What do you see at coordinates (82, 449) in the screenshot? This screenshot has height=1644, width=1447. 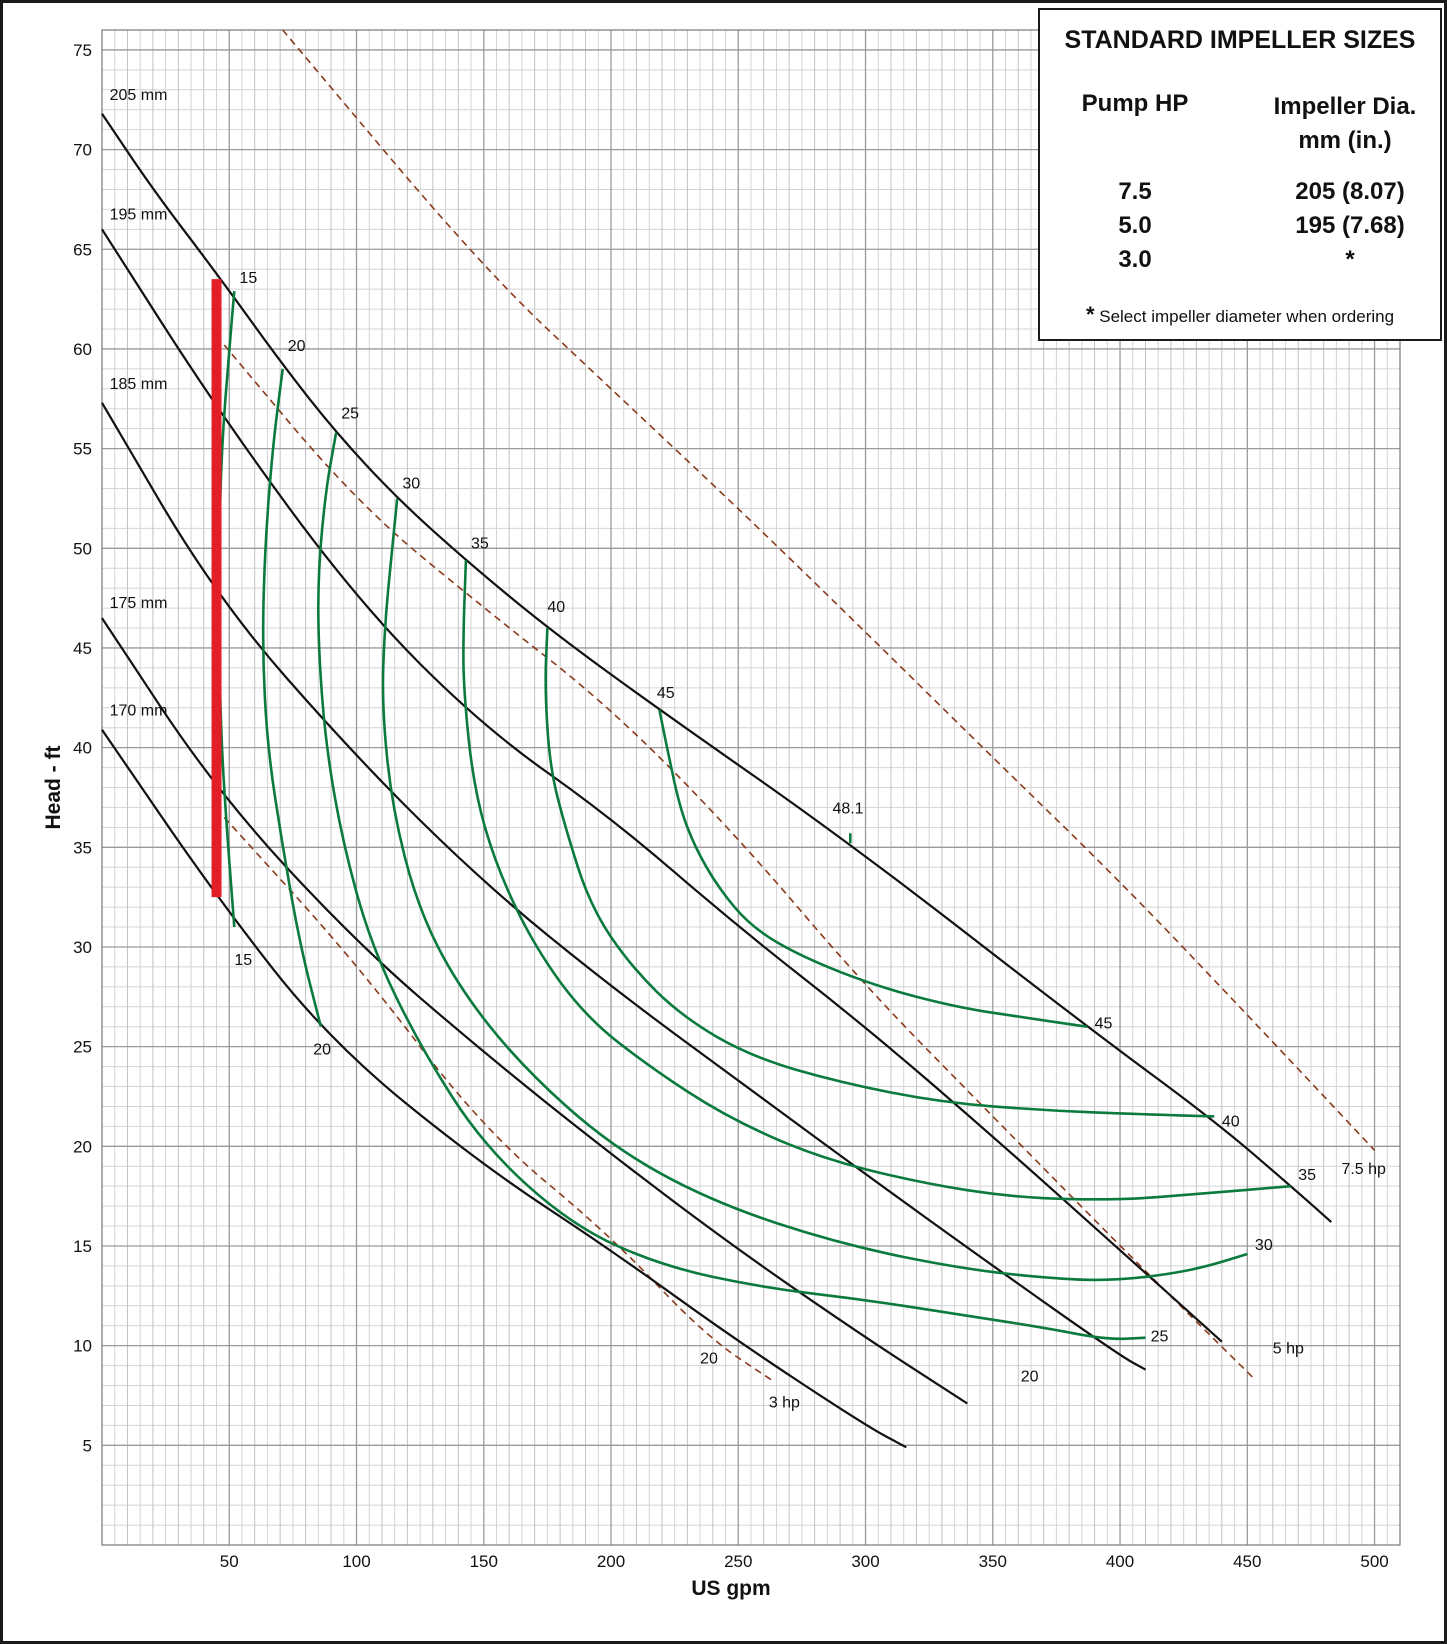 I see `y-tick-label: 55` at bounding box center [82, 449].